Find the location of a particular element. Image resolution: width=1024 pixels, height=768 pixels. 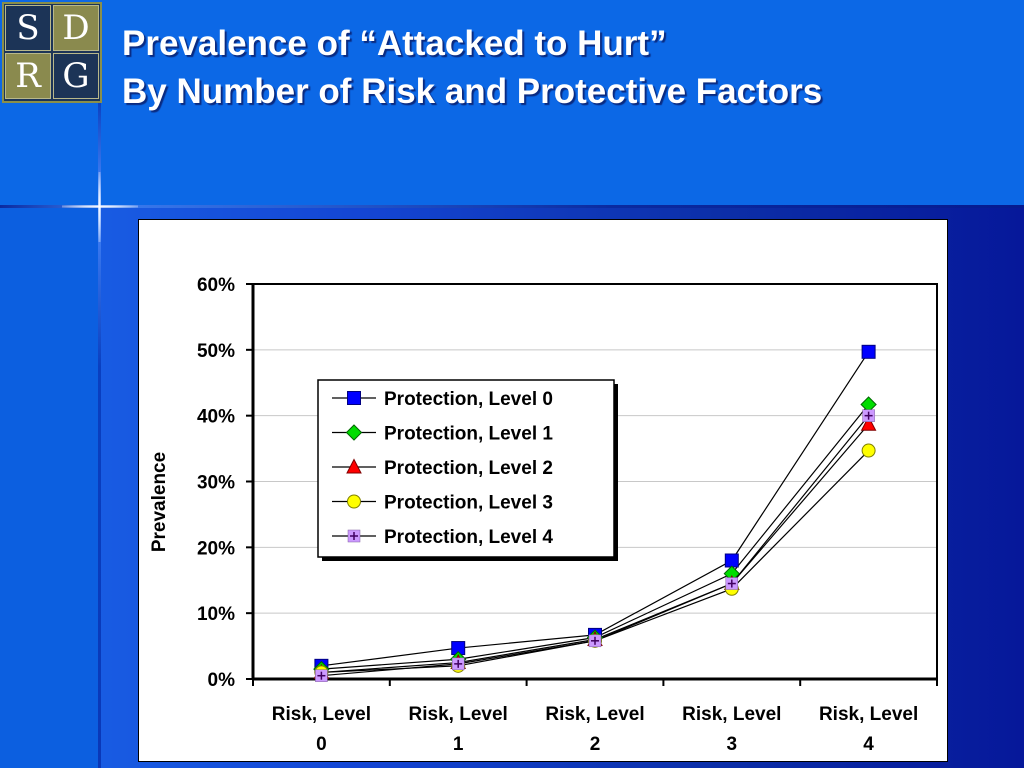

sdrg-logo: S D R G is located at coordinates (52, 52).